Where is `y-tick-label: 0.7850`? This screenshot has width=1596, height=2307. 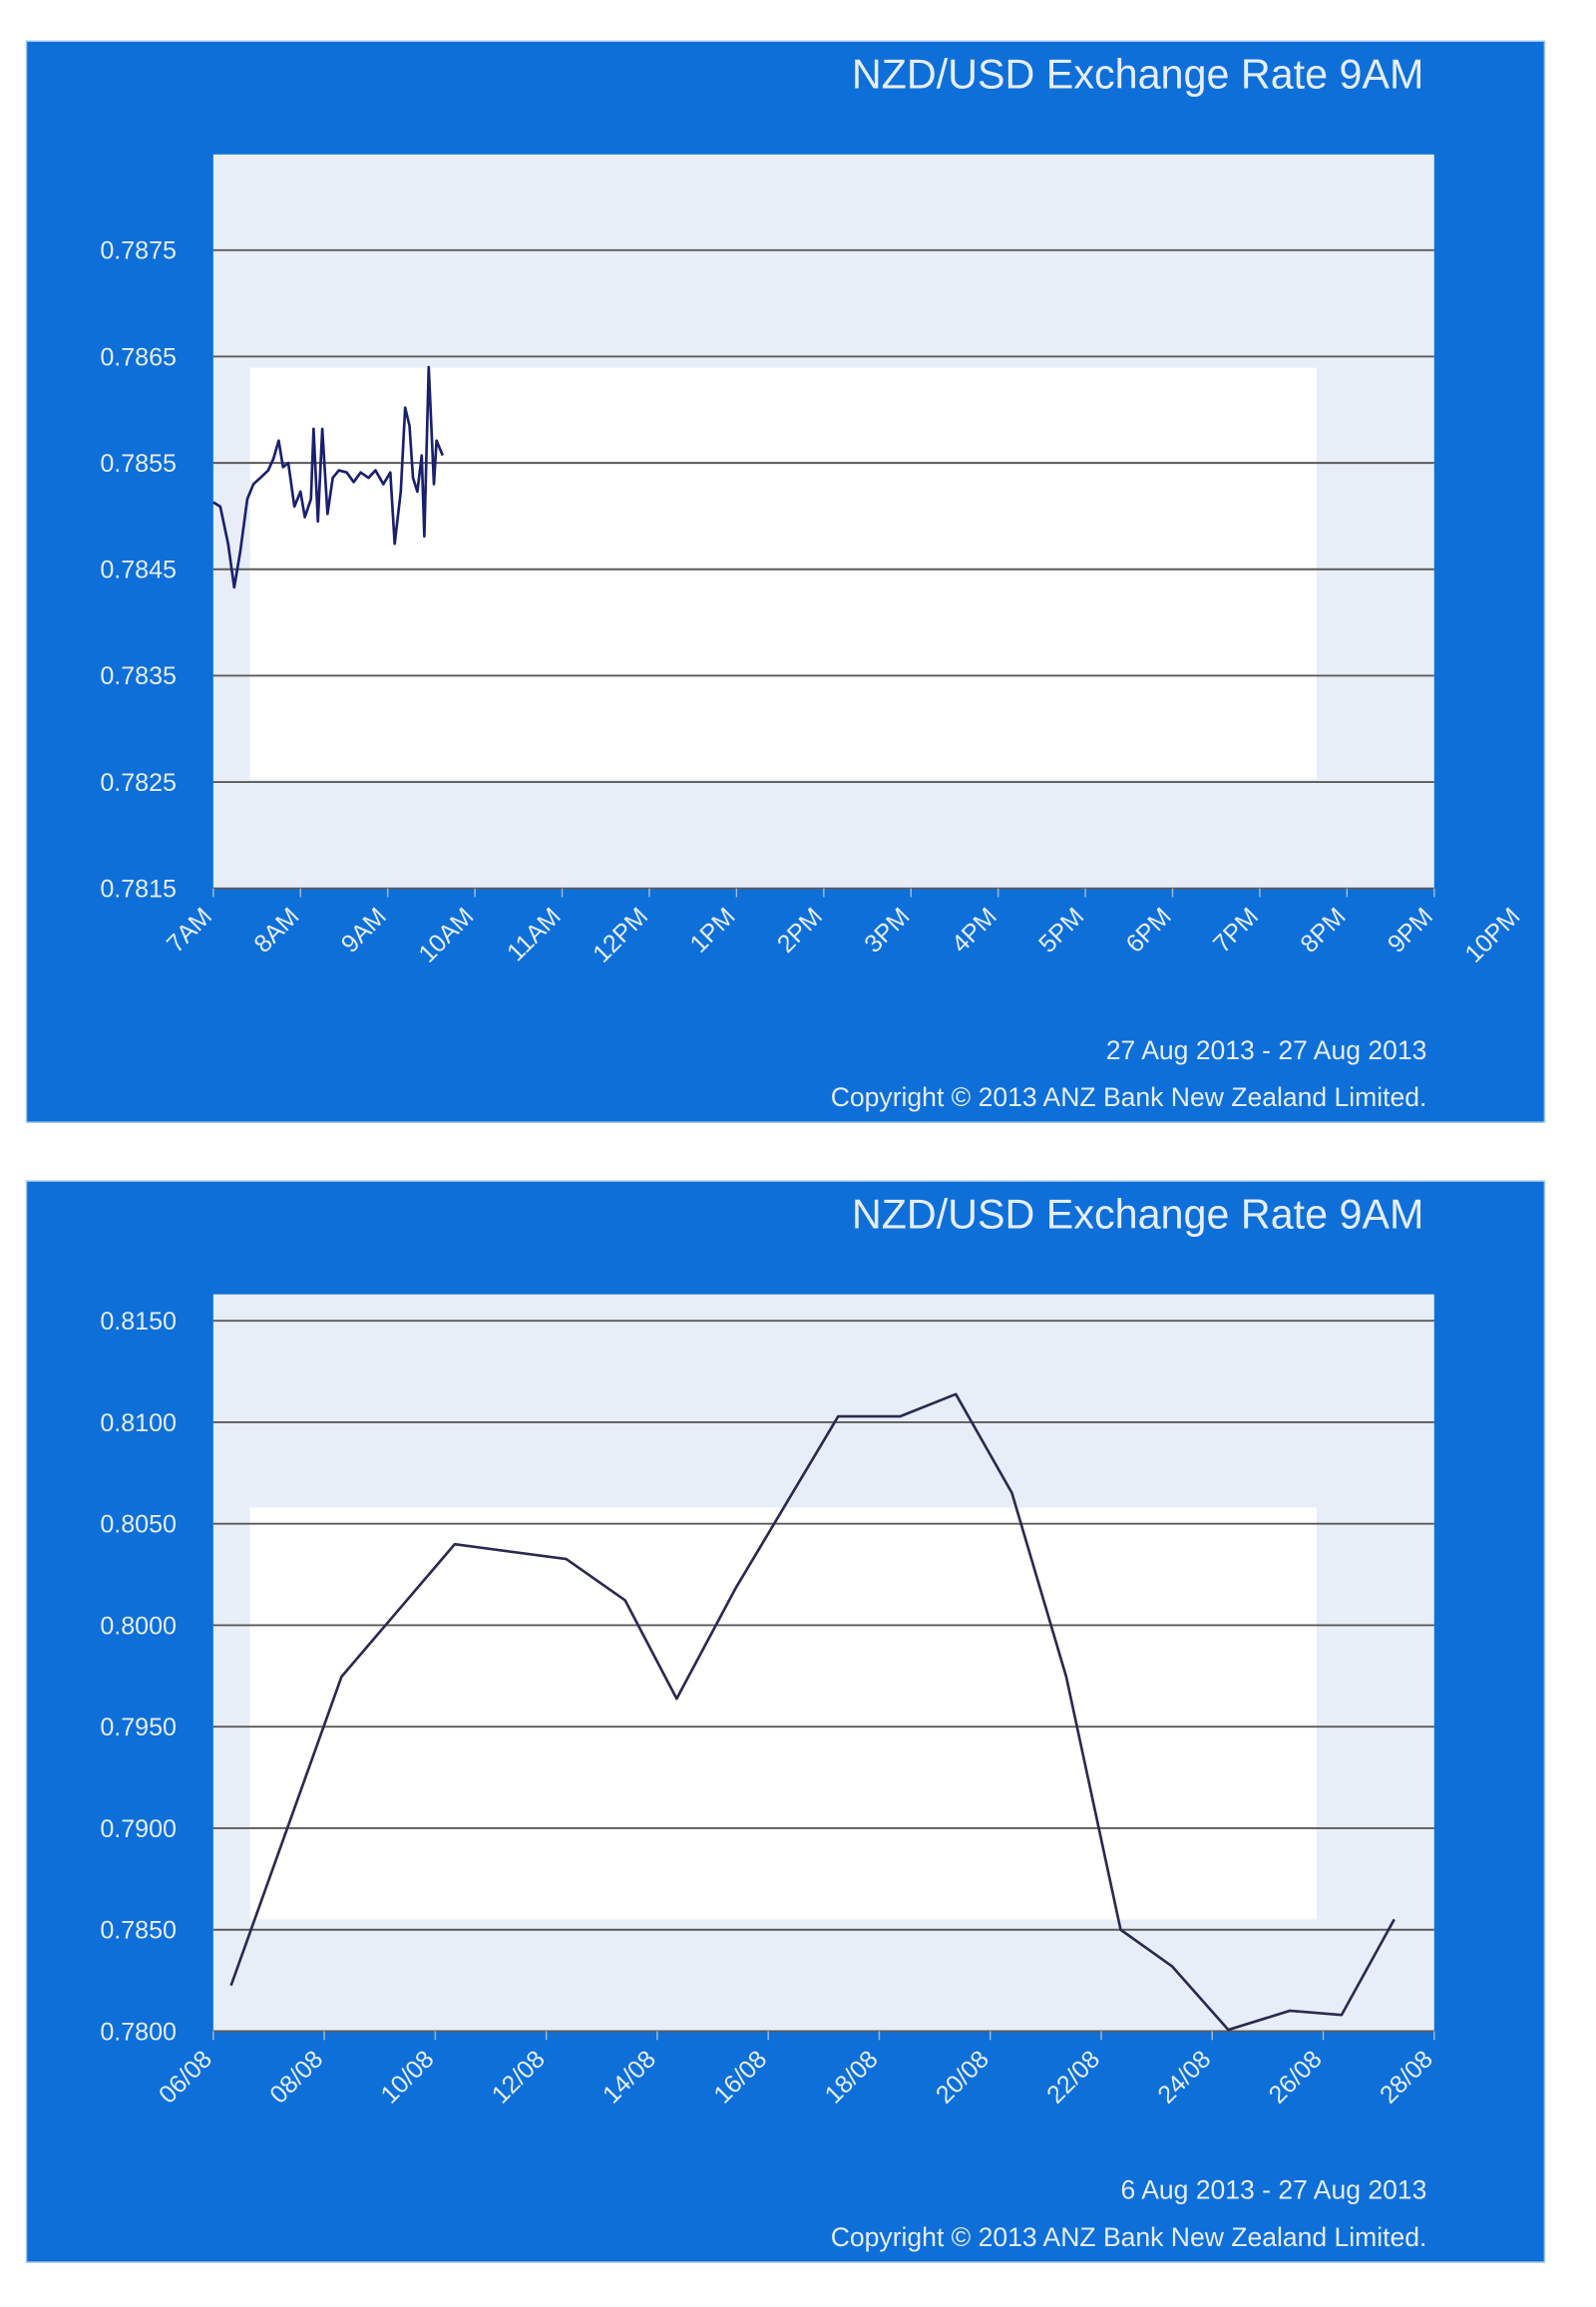 y-tick-label: 0.7850 is located at coordinates (138, 1931).